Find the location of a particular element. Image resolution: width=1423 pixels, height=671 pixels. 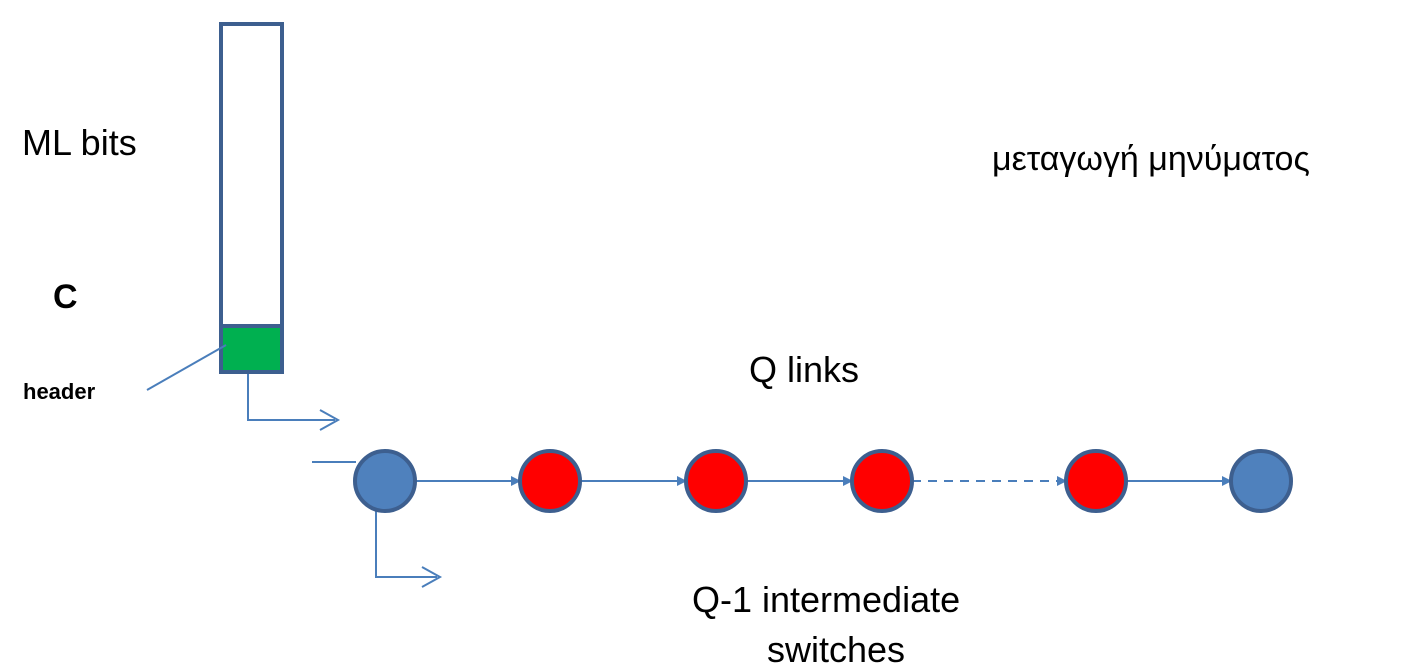

message-block is located at coordinates (251, 175).